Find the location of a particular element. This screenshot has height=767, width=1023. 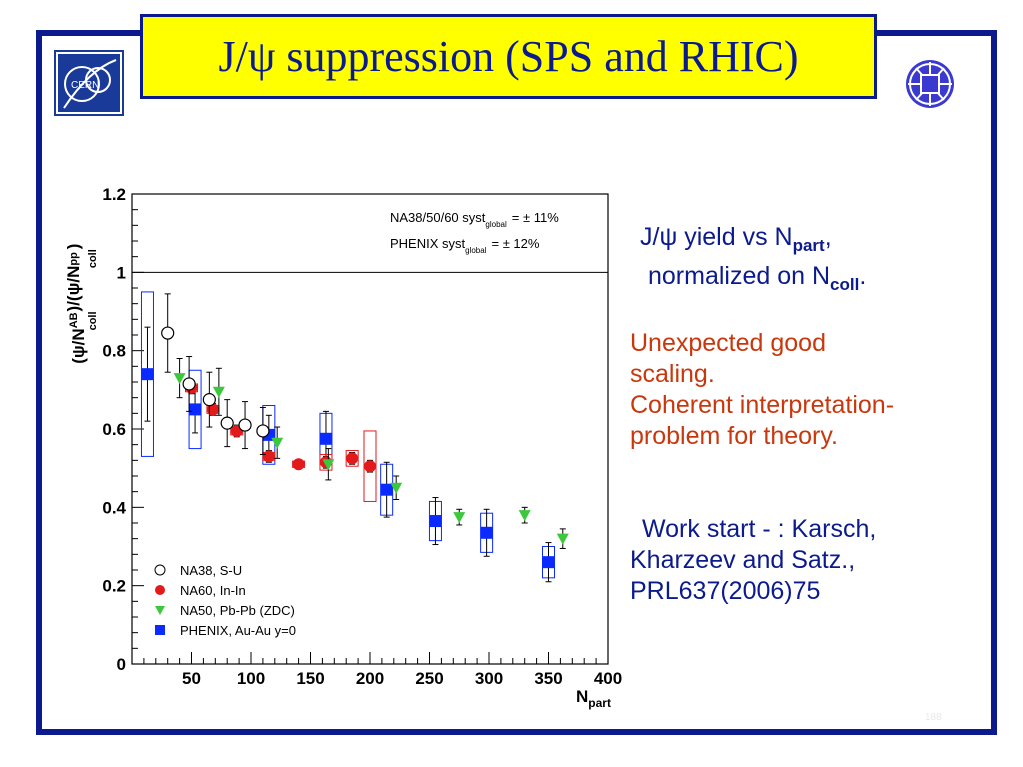

institute-logo is located at coordinates (930, 84).